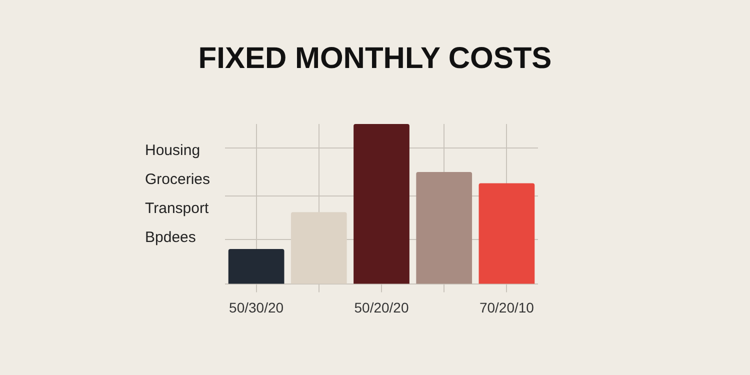 Image resolution: width=750 pixels, height=375 pixels. What do you see at coordinates (173, 151) in the screenshot?
I see `text: Housing` at bounding box center [173, 151].